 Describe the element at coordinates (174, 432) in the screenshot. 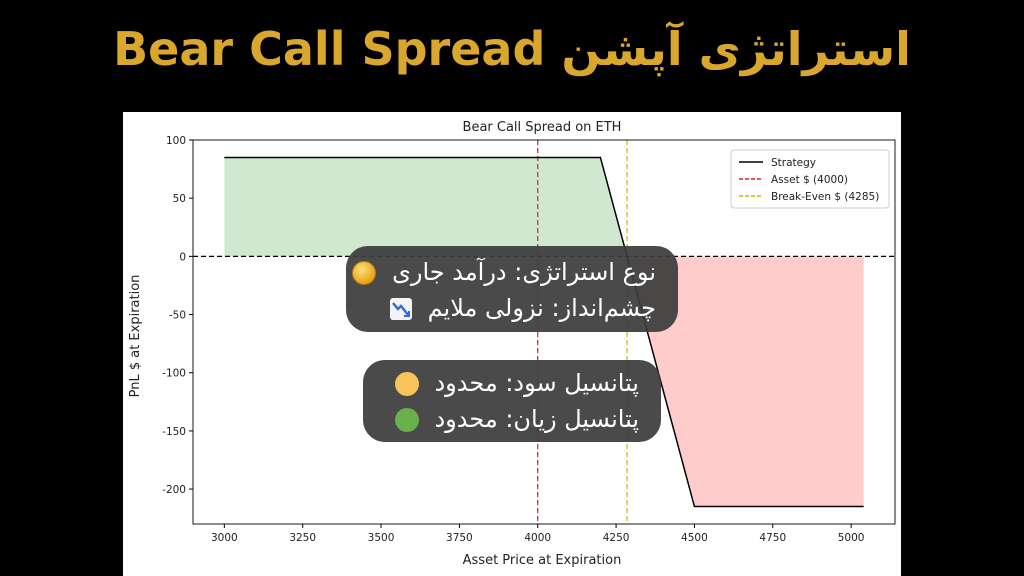

I see `y-tick-label: -150` at that location.